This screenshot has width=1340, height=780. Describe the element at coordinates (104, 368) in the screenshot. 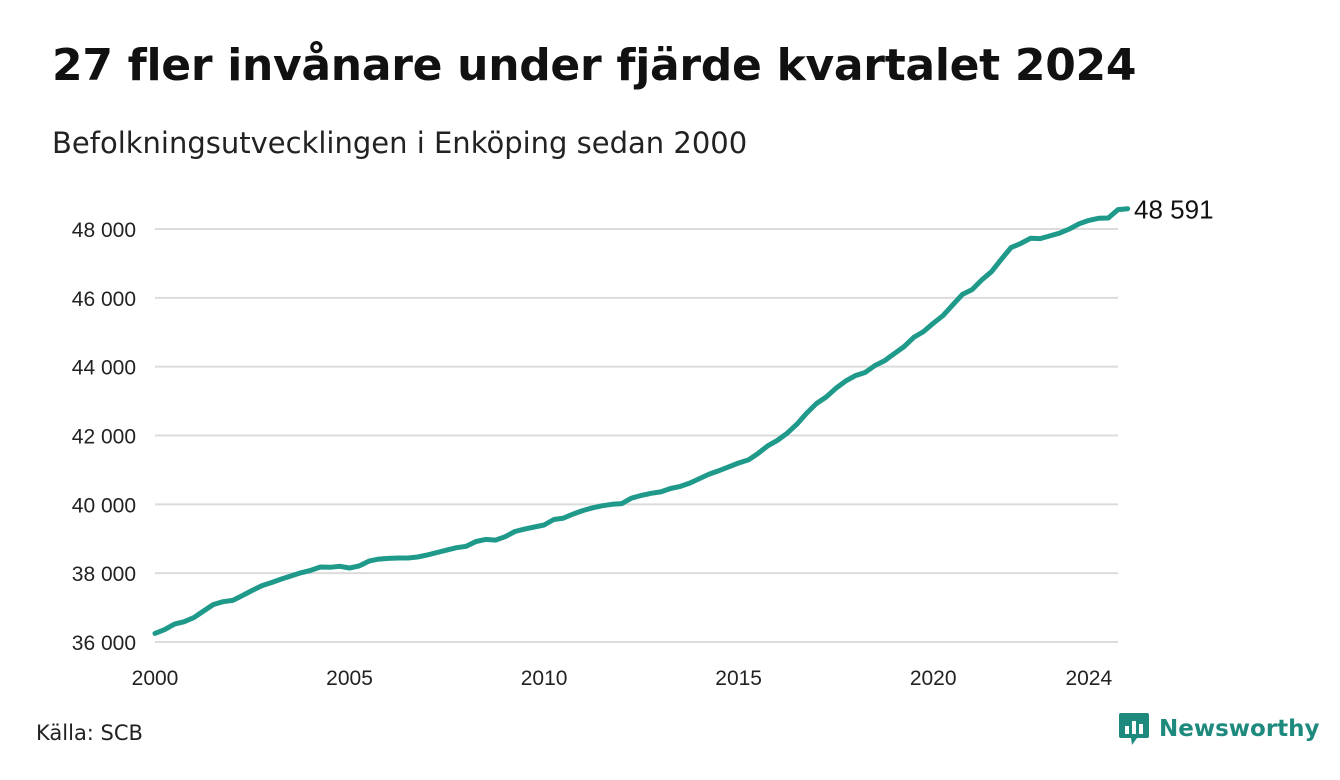

I see `y-tick-label: 44 000` at that location.